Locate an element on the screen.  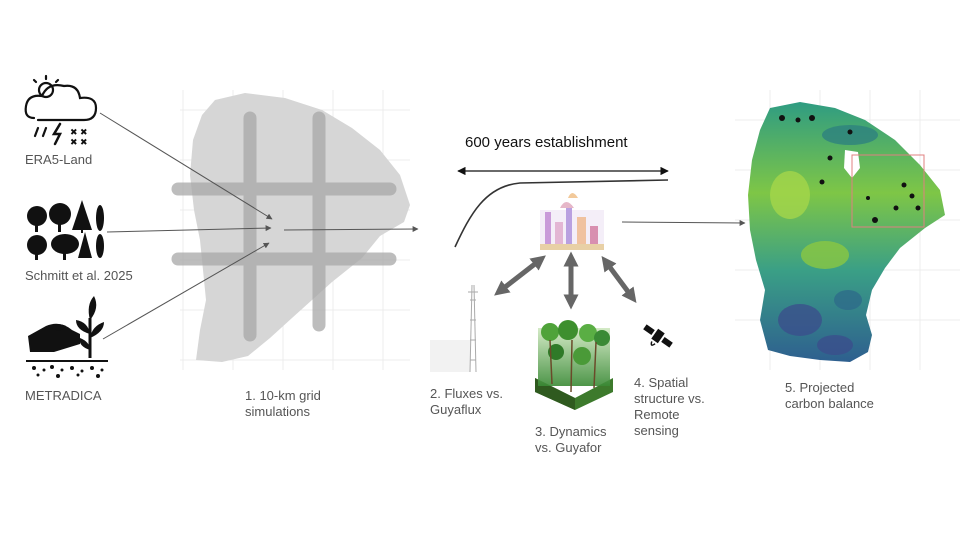
step-spatial-label: 4. Spatial structure vs. Remote sensing is located at coordinates (669, 406).